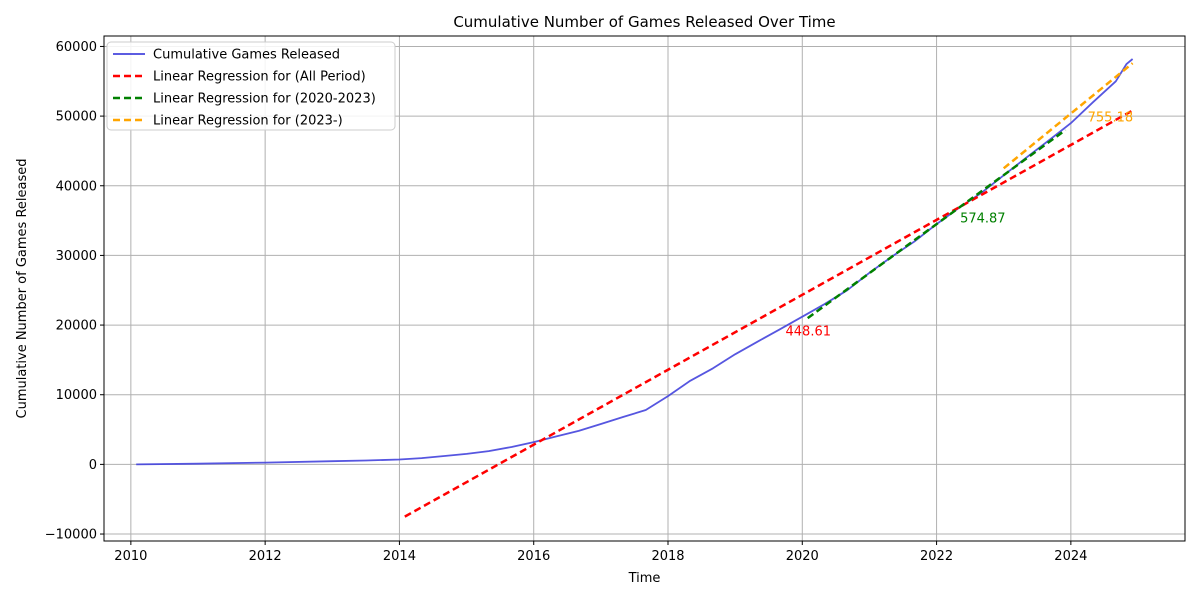 The width and height of the screenshot is (1200, 600). Describe the element at coordinates (76, 186) in the screenshot. I see `y-tick-label: 40000` at that location.